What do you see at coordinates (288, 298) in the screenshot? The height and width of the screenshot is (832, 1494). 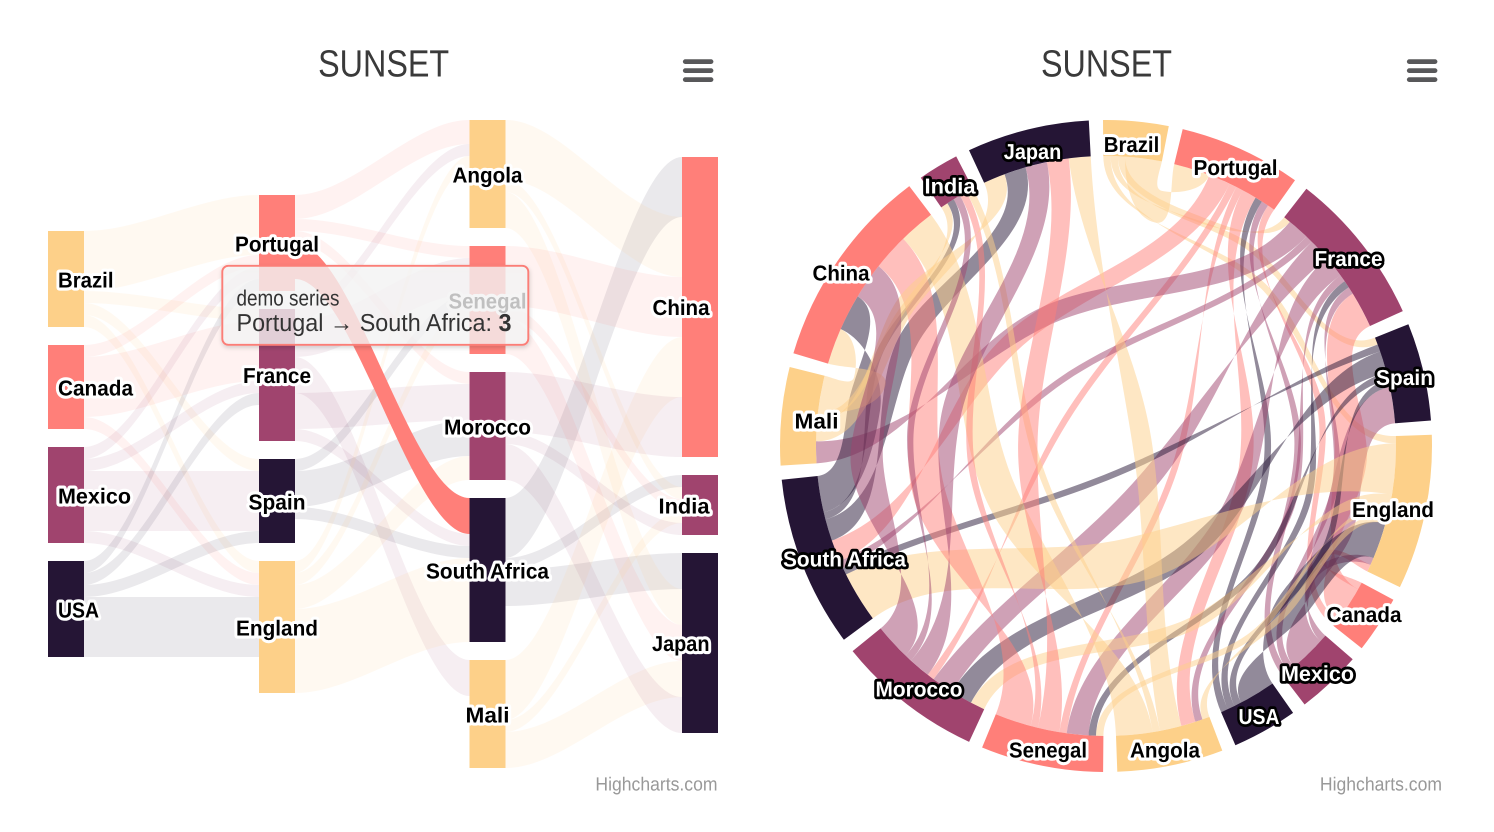 I see `svg-text: demo series` at bounding box center [288, 298].